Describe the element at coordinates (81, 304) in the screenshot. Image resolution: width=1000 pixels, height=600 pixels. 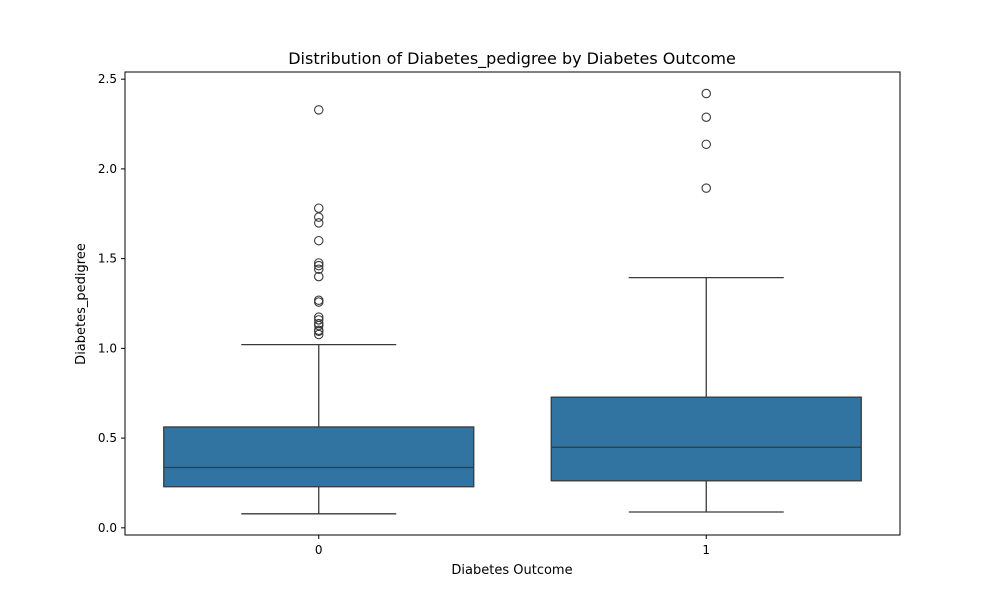
I see `y-axis-label: Diabetes_pedigree` at that location.